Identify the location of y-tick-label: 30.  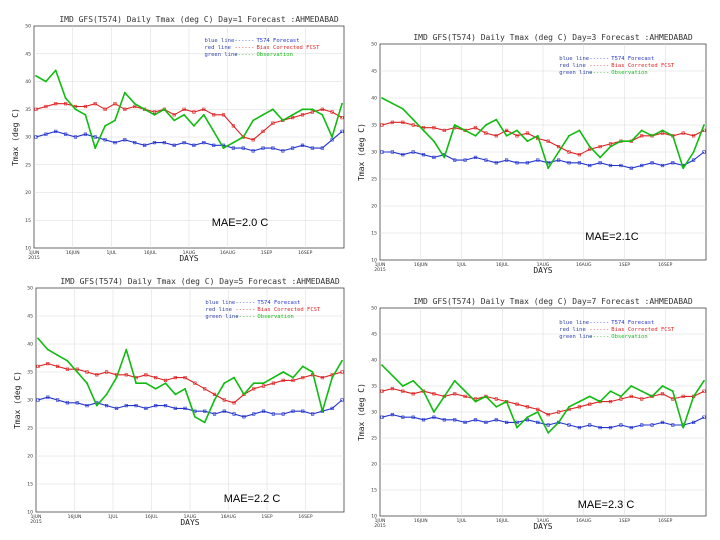
(28, 138).